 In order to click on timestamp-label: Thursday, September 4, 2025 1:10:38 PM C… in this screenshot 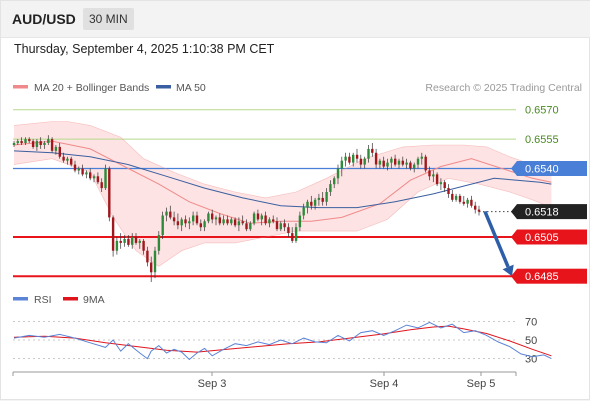, I will do `click(144, 49)`.